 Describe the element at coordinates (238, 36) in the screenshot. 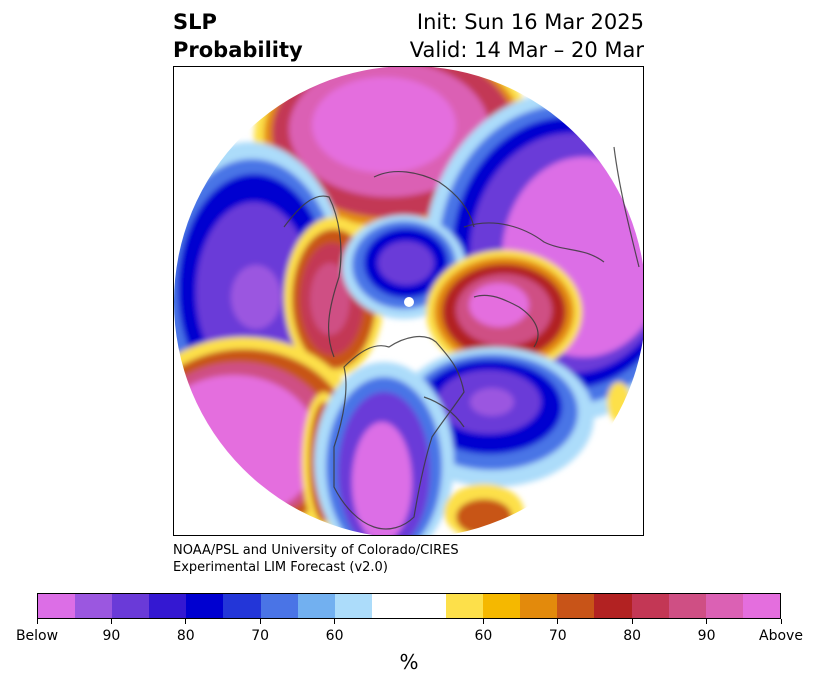

I see `title-variable: SLP Probability` at that location.